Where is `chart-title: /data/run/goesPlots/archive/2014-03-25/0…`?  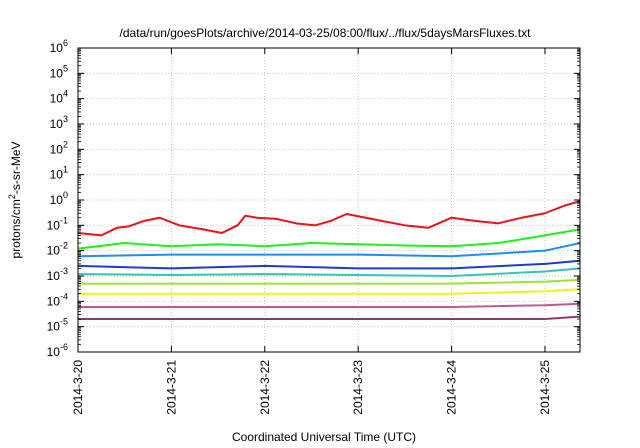
chart-title: /data/run/goesPlots/archive/2014-03-25/0… is located at coordinates (326, 33).